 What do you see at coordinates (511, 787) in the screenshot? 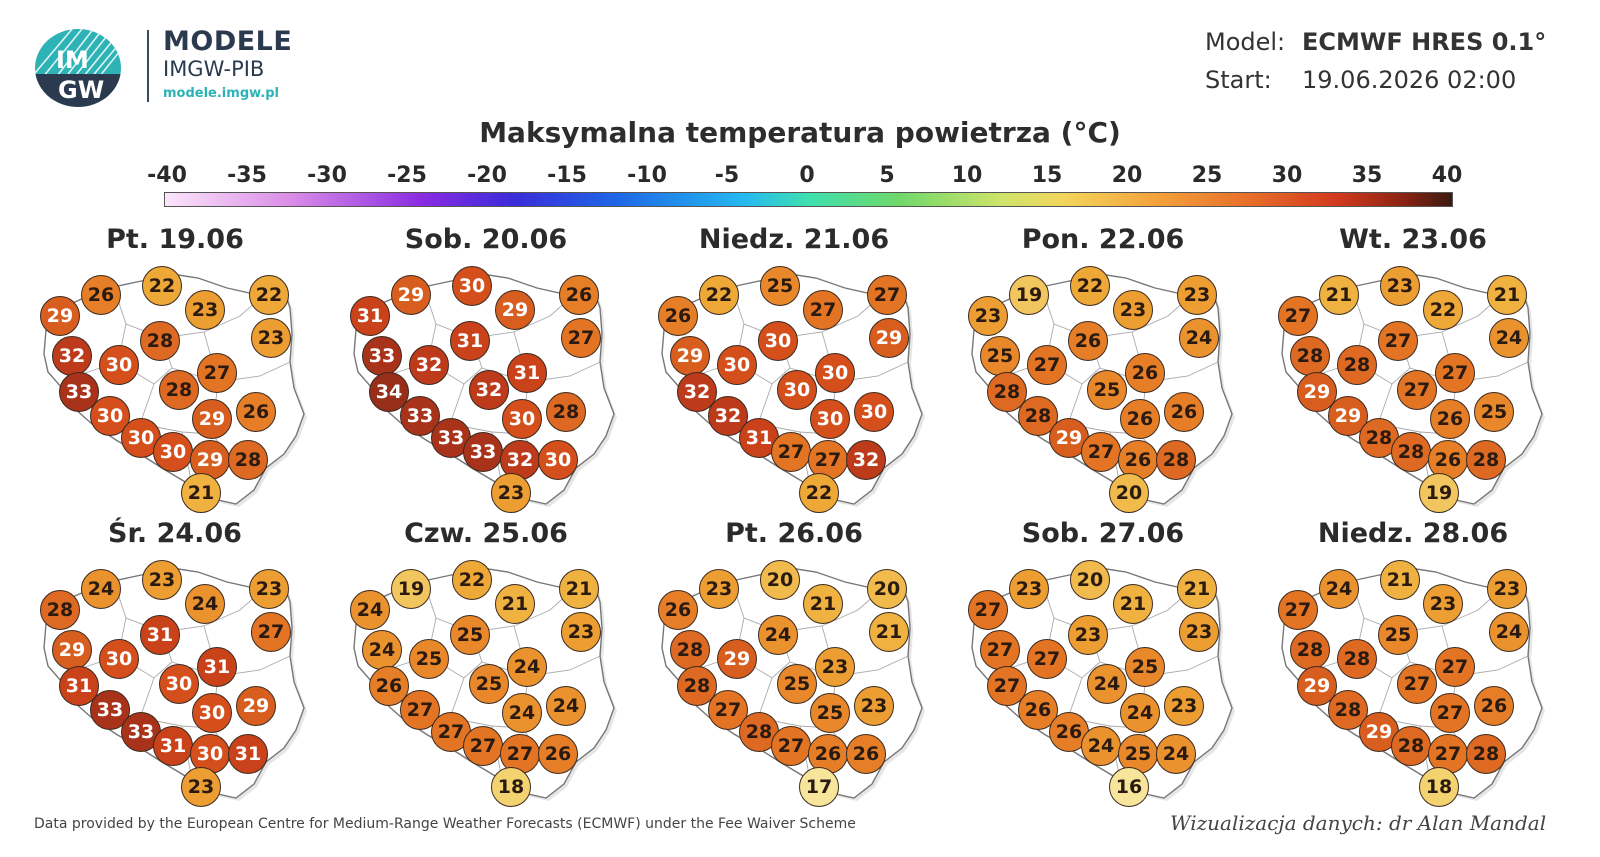
I see `temperature-marker: 18` at bounding box center [511, 787].